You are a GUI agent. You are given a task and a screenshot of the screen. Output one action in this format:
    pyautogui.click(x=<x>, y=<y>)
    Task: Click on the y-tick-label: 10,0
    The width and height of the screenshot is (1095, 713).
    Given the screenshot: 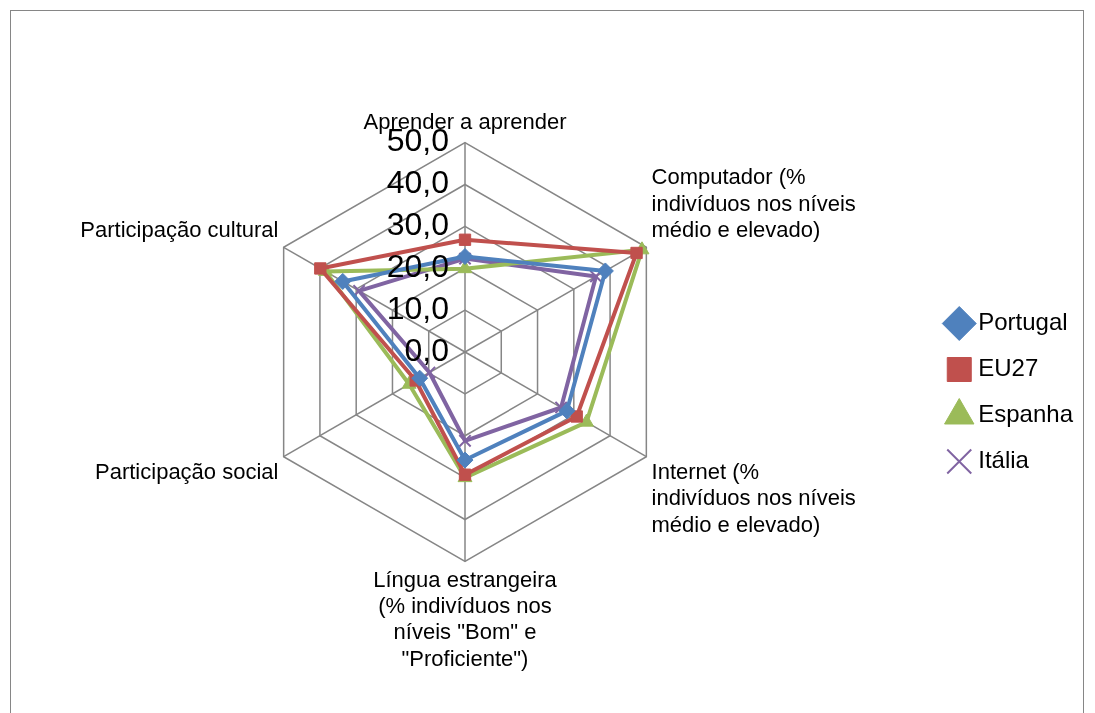 What is the action you would take?
    pyautogui.click(x=417, y=307)
    